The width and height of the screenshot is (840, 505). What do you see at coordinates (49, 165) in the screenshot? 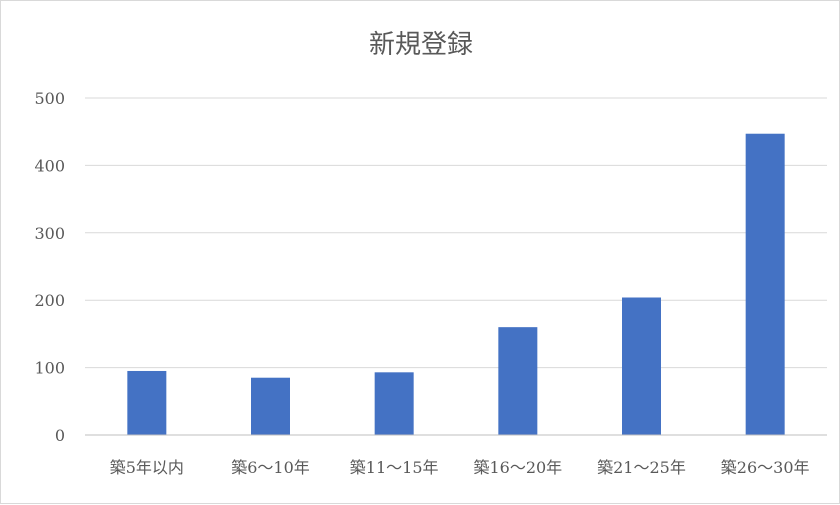
I see `y-tick-label: 400` at bounding box center [49, 165].